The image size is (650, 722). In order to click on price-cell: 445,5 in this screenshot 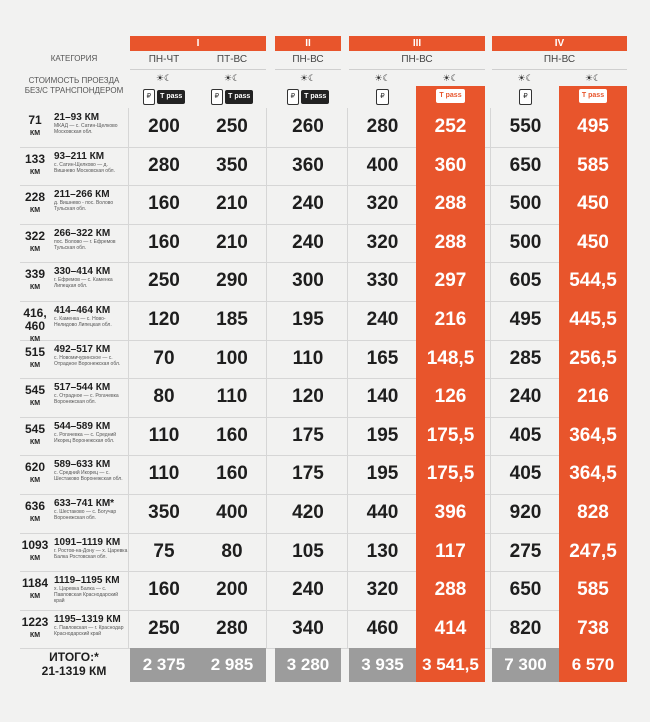, I will do `click(593, 320)`.